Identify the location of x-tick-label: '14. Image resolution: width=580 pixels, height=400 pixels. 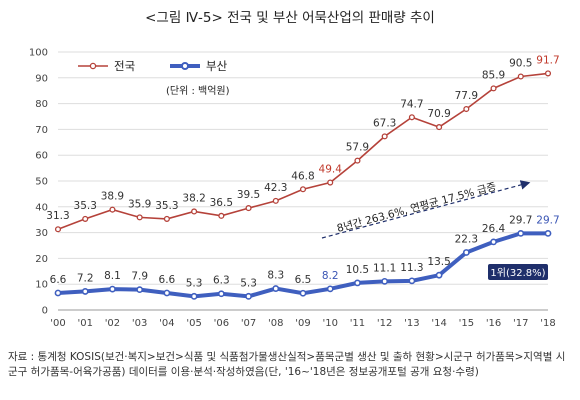
(438, 323).